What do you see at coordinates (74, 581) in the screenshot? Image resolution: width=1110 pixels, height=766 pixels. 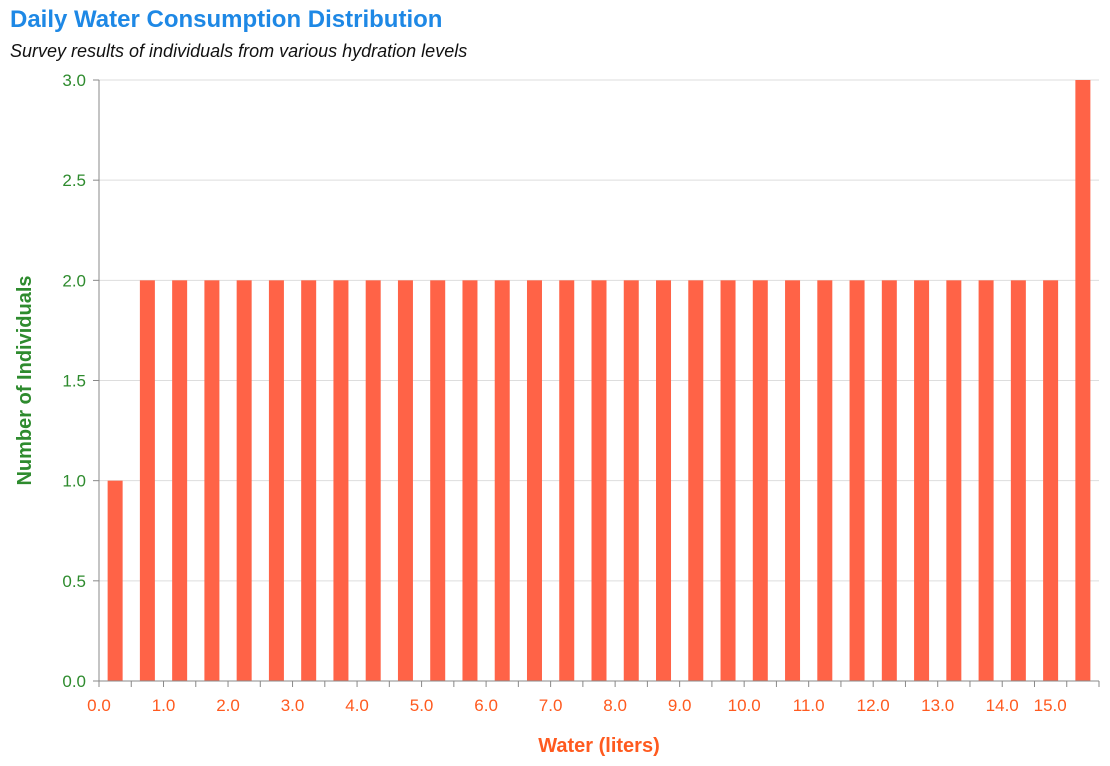 I see `y-tick-label: 0.5` at bounding box center [74, 581].